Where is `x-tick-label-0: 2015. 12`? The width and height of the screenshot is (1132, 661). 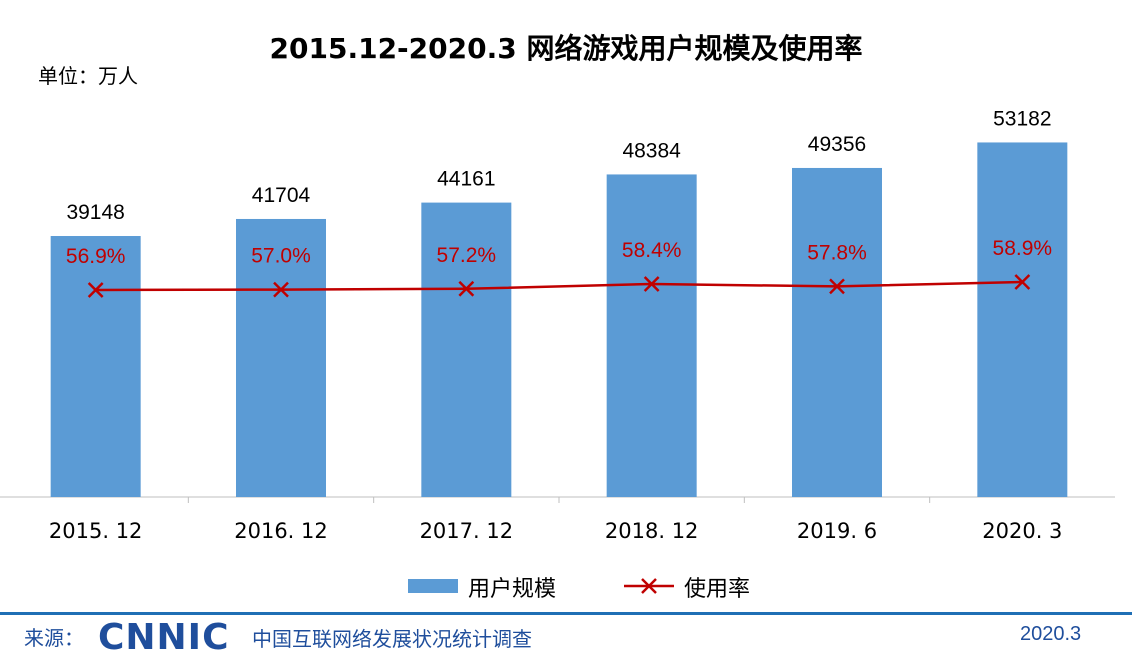
x-tick-label-0: 2015. 12 is located at coordinates (96, 531).